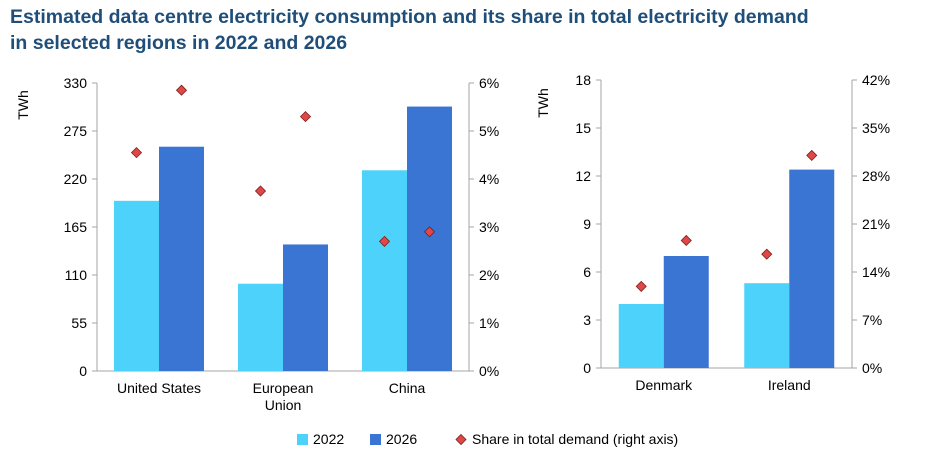 The height and width of the screenshot is (464, 933). I want to click on y-tick-label-right: 21%, so click(876, 224).